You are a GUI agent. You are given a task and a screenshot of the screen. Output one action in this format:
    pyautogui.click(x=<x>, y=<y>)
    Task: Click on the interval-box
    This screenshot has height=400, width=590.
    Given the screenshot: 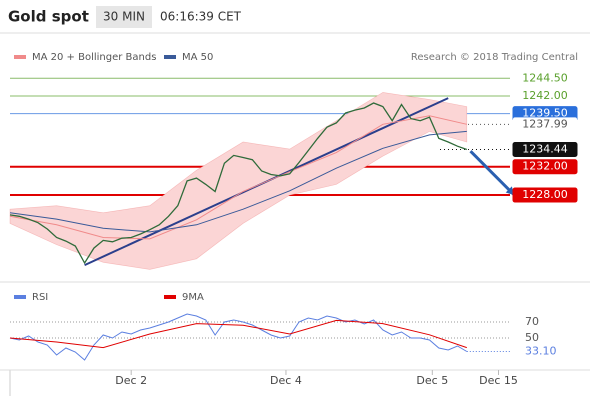 What is the action you would take?
    pyautogui.click(x=124, y=17)
    